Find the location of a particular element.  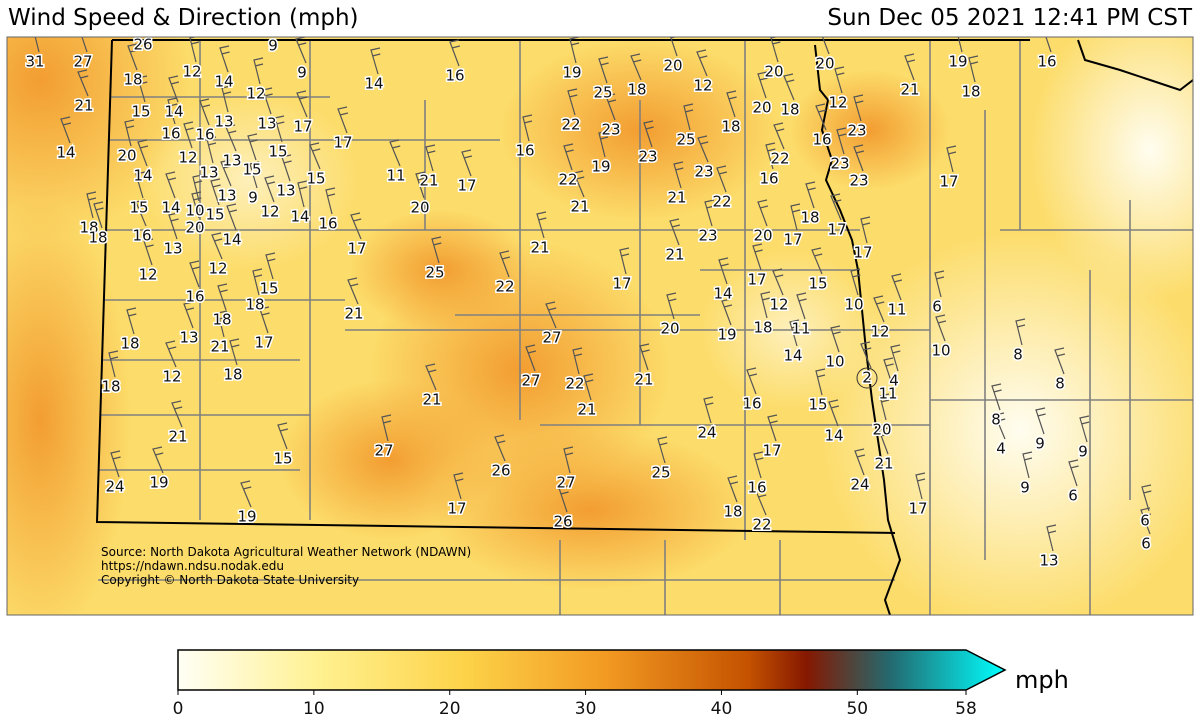

station-wind-speed: 8 is located at coordinates (996, 420).